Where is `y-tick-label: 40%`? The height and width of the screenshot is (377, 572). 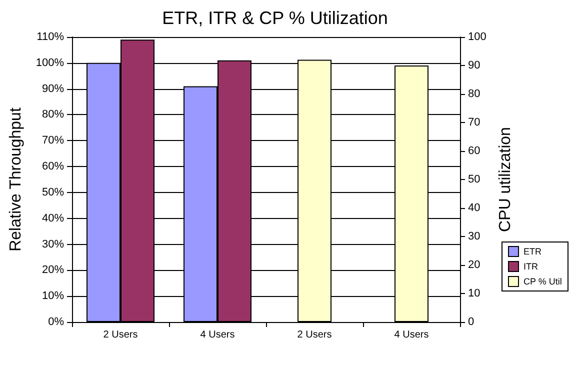
y-tick-label: 40% is located at coordinates (53, 218).